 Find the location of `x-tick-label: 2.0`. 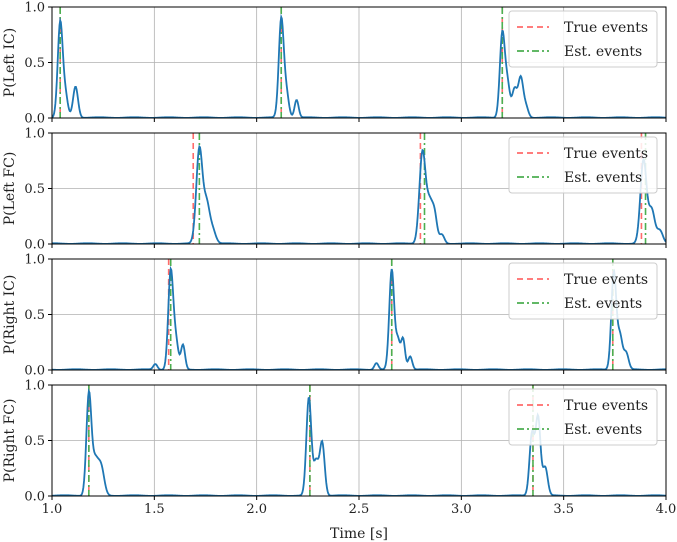

x-tick-label: 2.0 is located at coordinates (256, 509).